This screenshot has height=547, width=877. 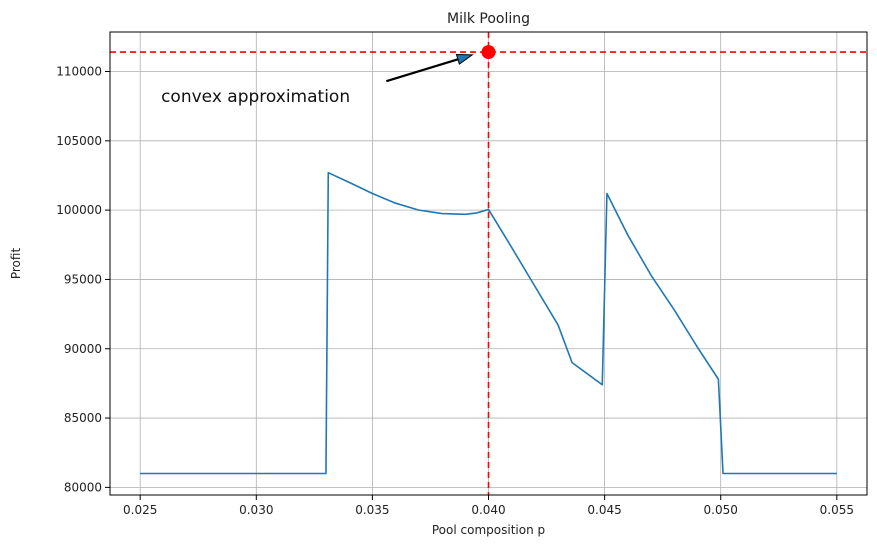 I want to click on annotation-arrow-head, so click(x=464, y=59).